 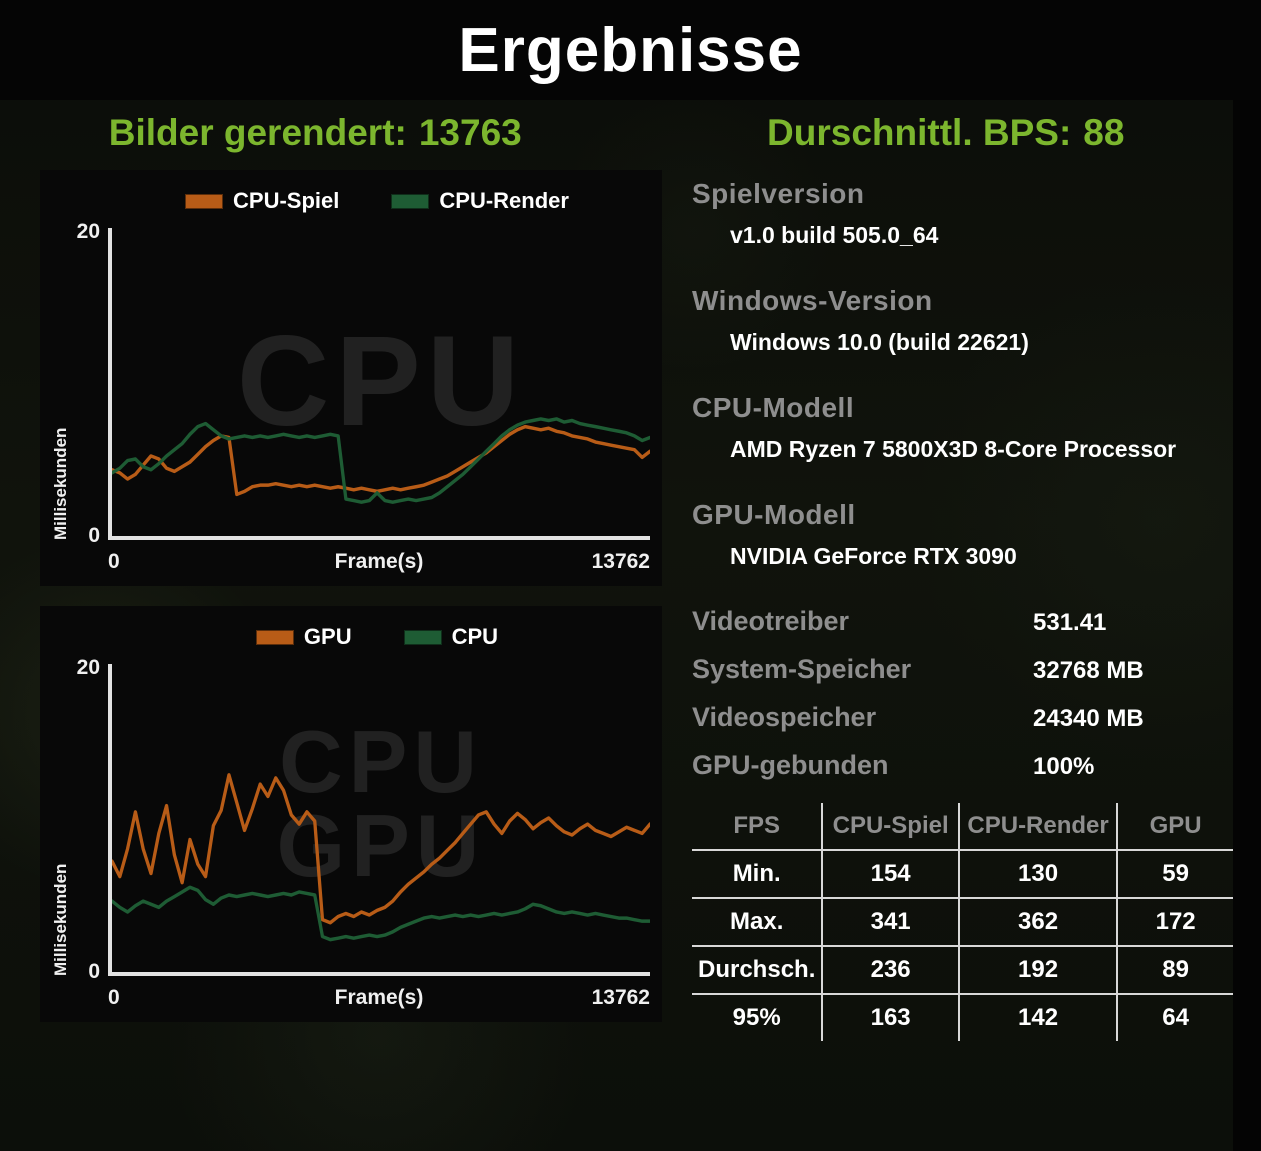 What do you see at coordinates (890, 922) in the screenshot?
I see `cell-max-cpu-spiel: 341` at bounding box center [890, 922].